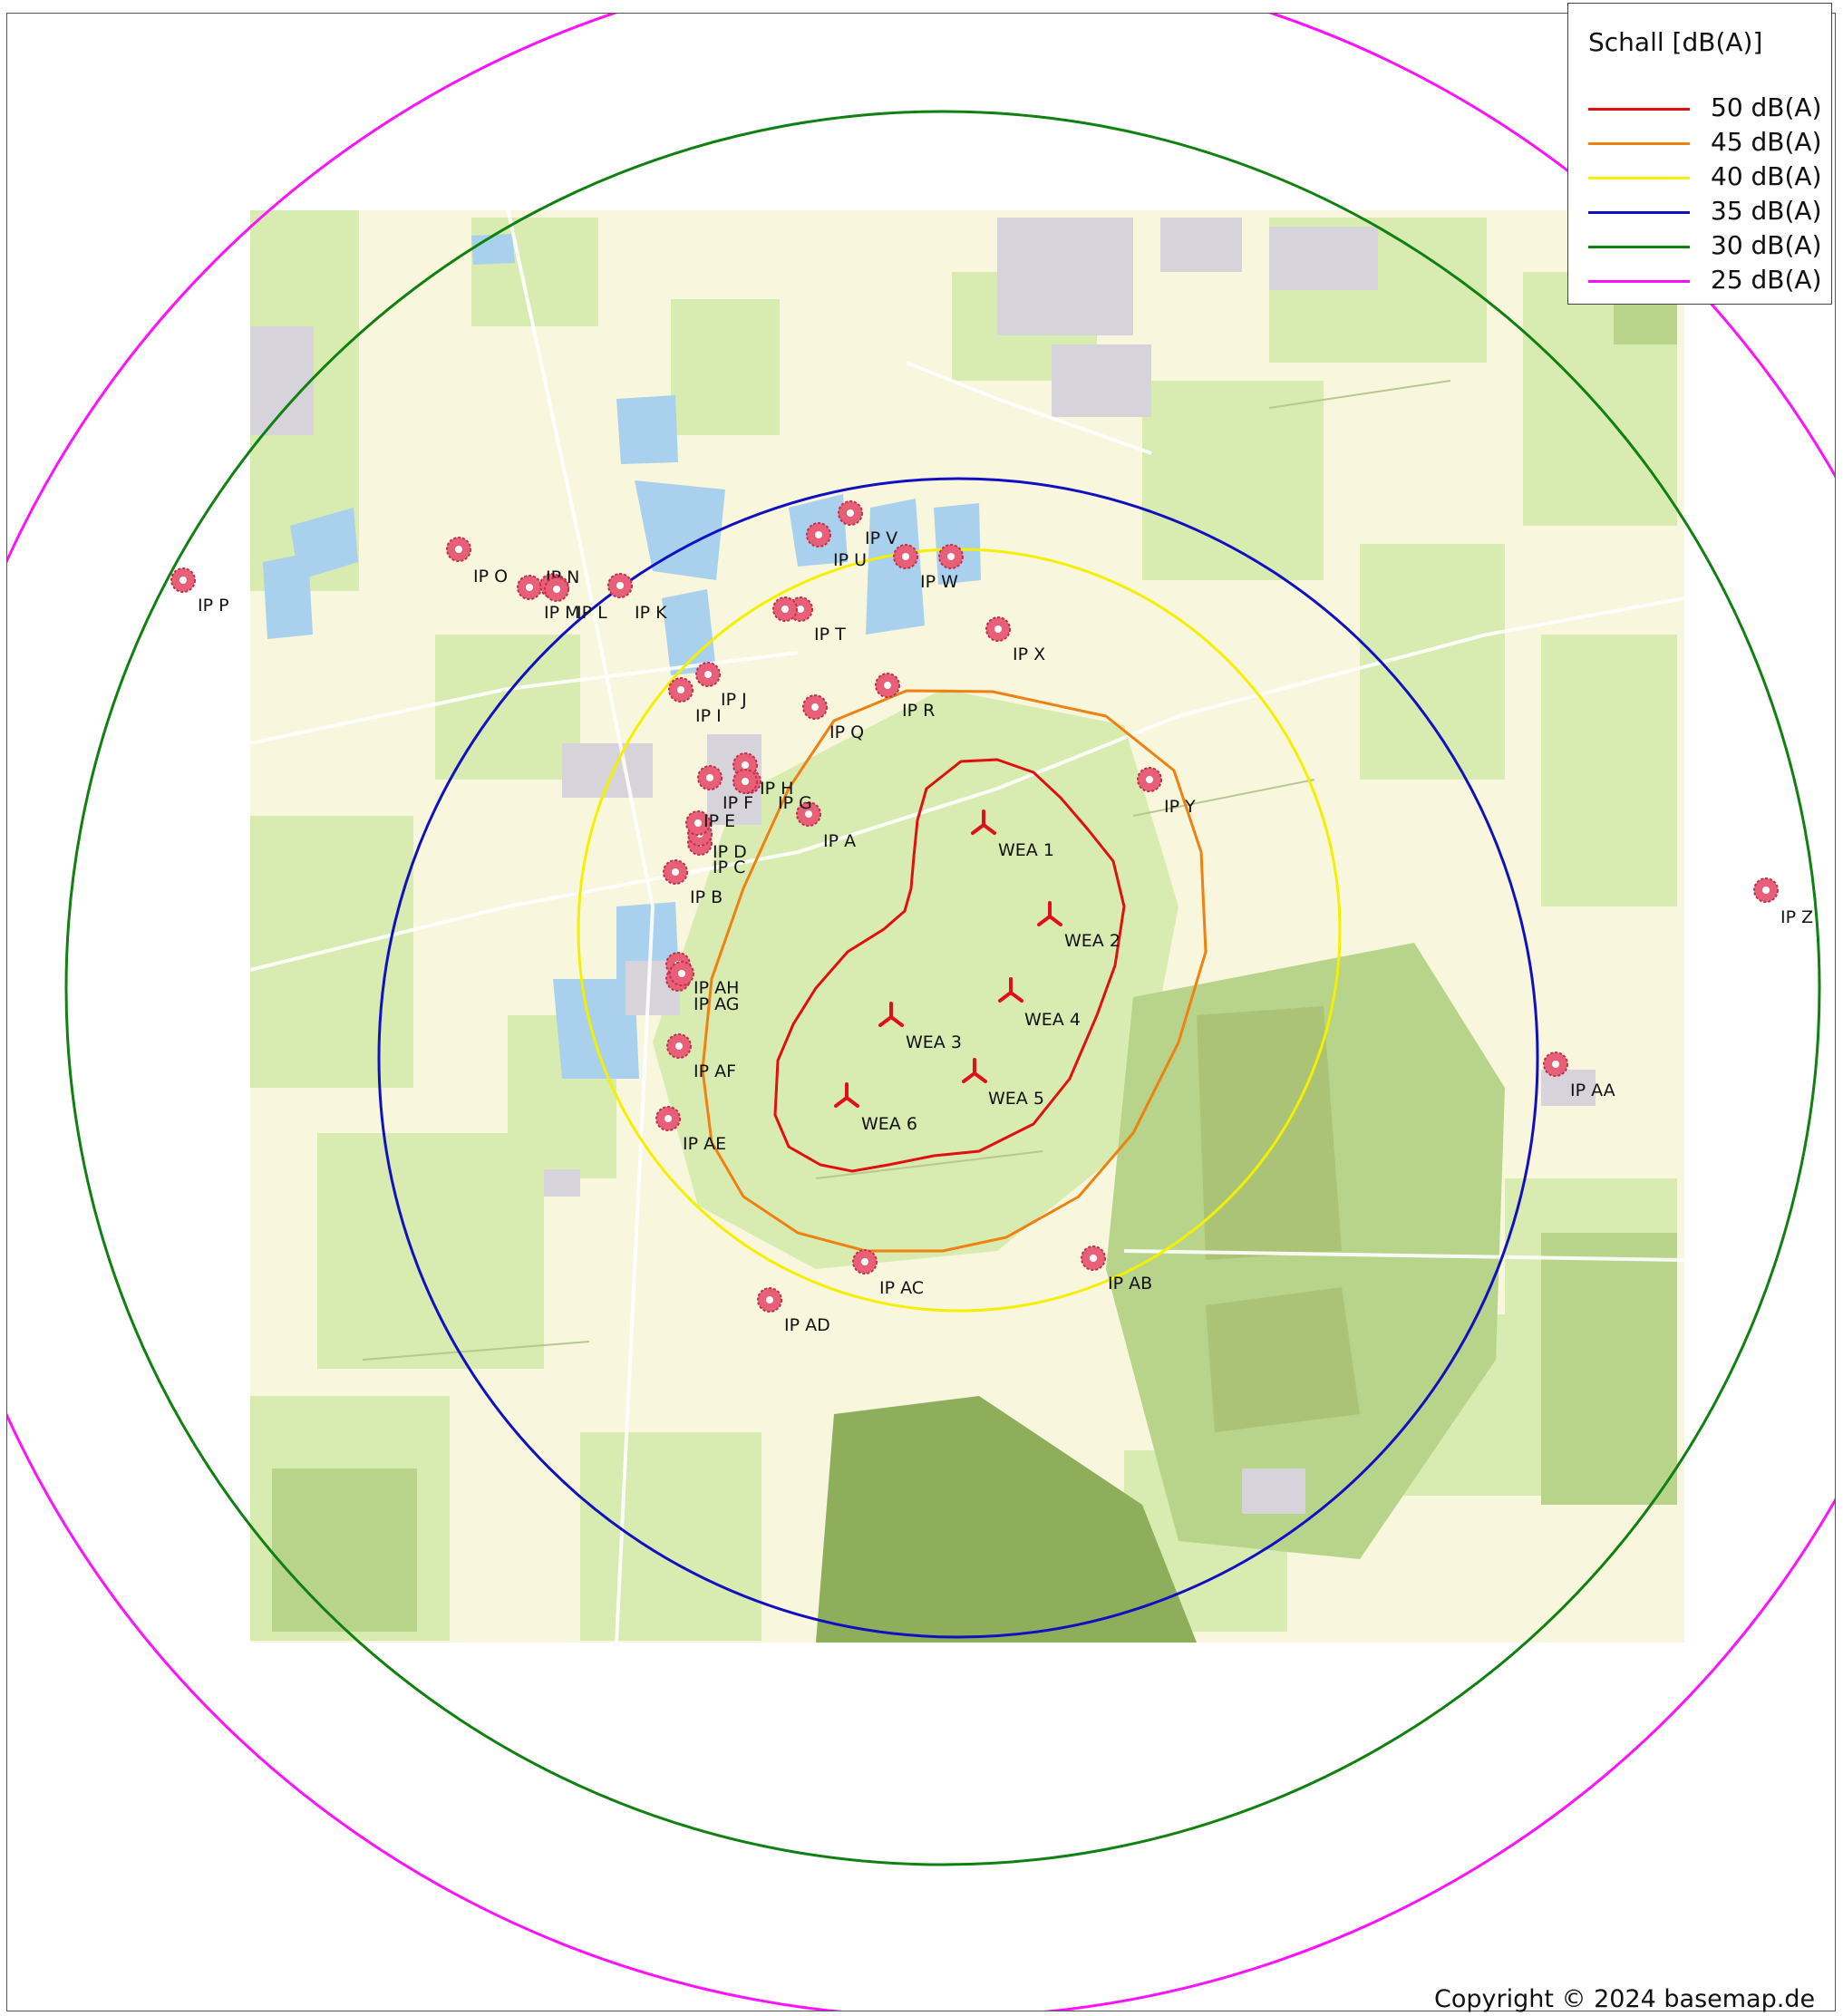 The image size is (1843, 2016). Describe the element at coordinates (738, 803) in the screenshot. I see `immission-point-label: IP F` at that location.